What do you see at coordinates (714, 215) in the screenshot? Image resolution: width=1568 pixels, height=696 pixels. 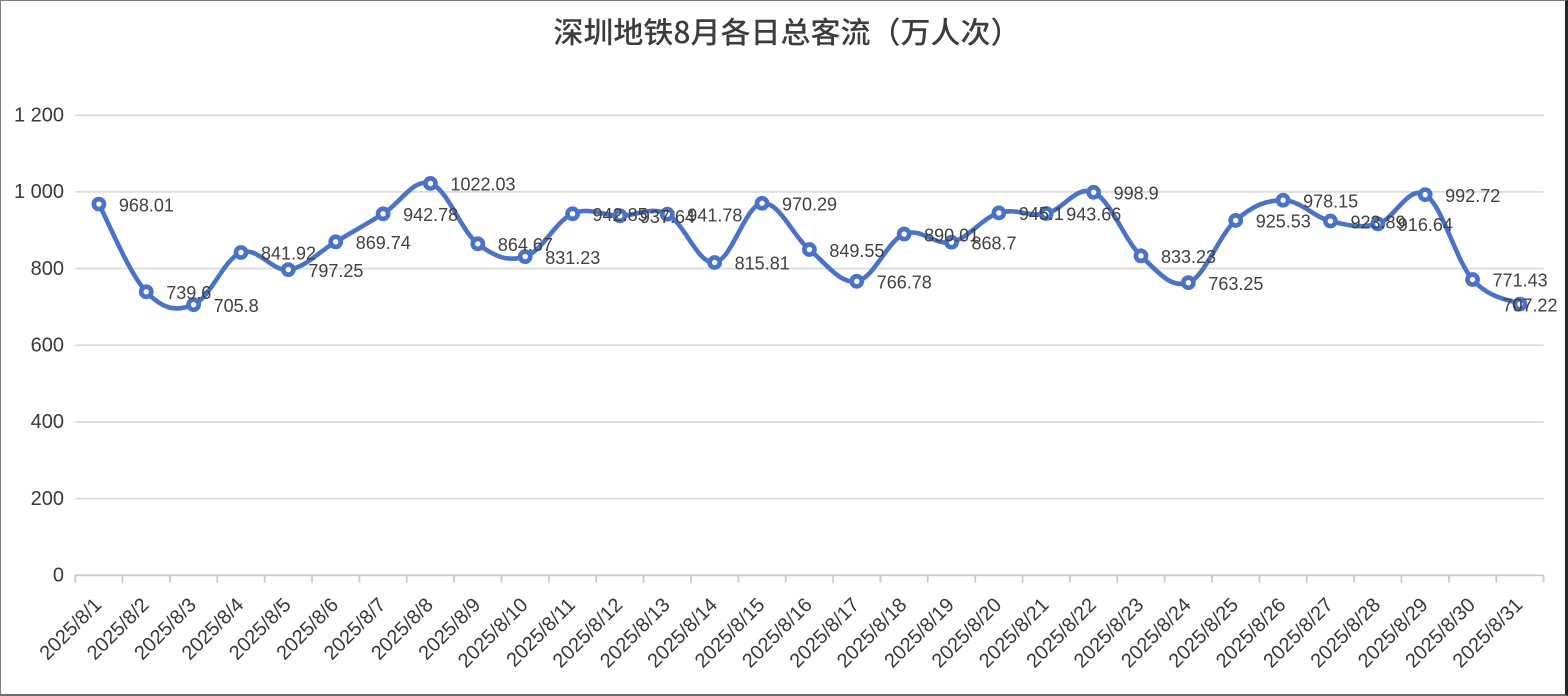 I see `svg-text: 941.78` at bounding box center [714, 215].